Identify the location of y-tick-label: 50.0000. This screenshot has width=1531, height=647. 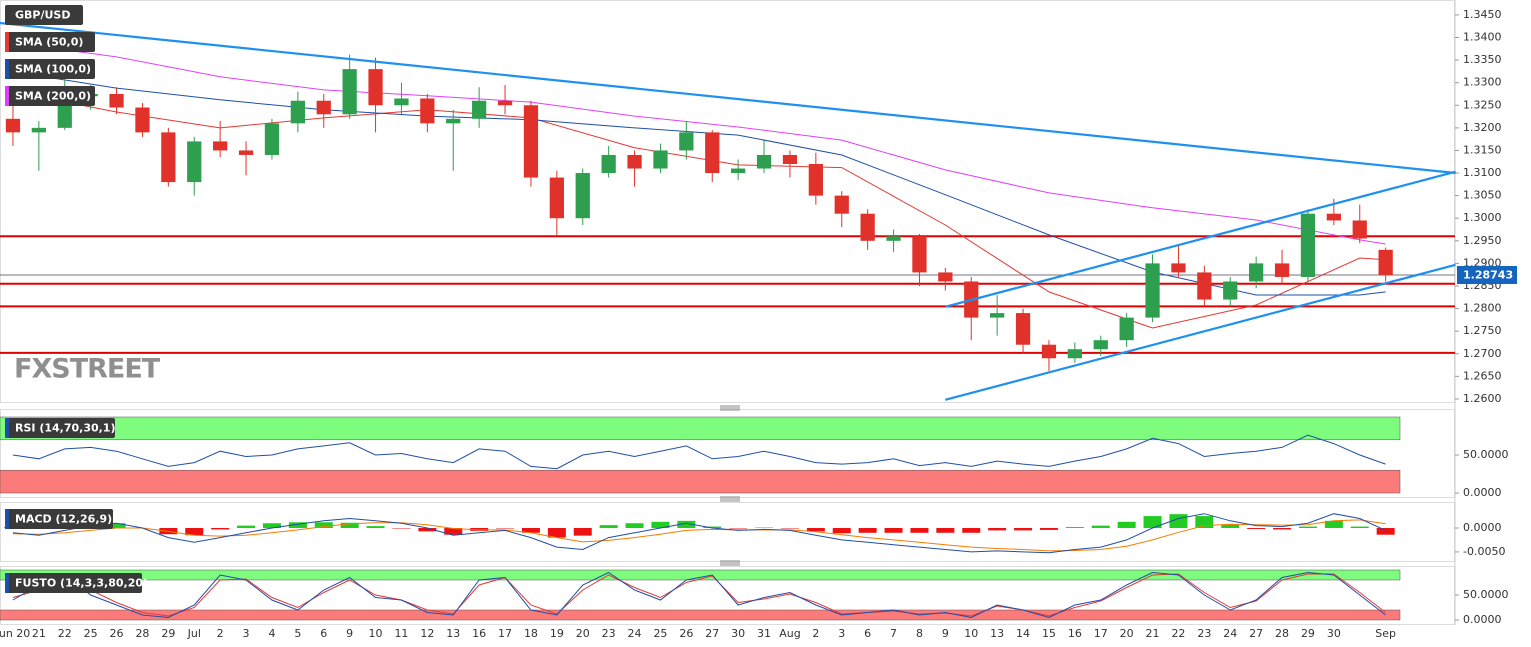
(1486, 454).